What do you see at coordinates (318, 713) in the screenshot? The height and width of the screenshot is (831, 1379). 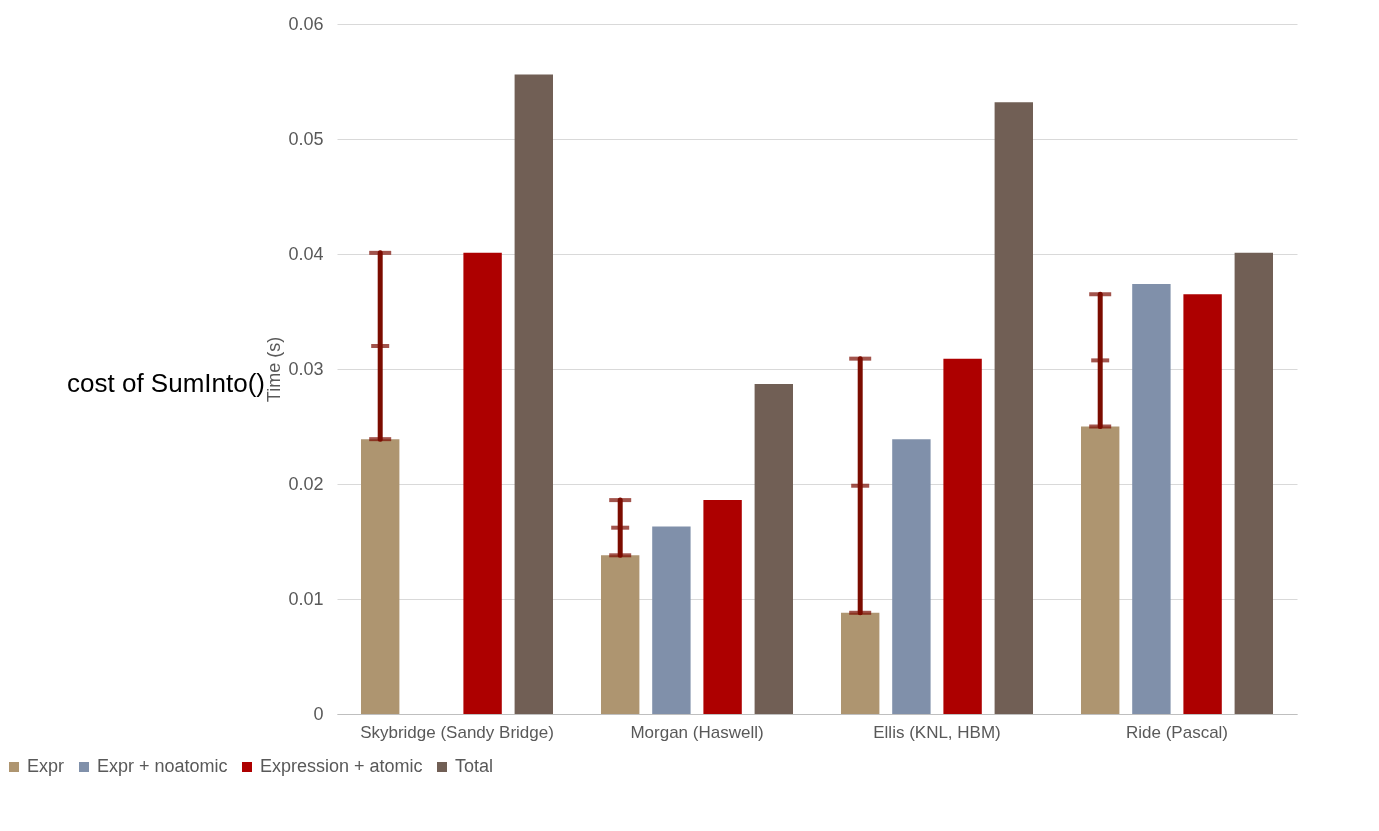 I see `y-tick-label: 0` at bounding box center [318, 713].